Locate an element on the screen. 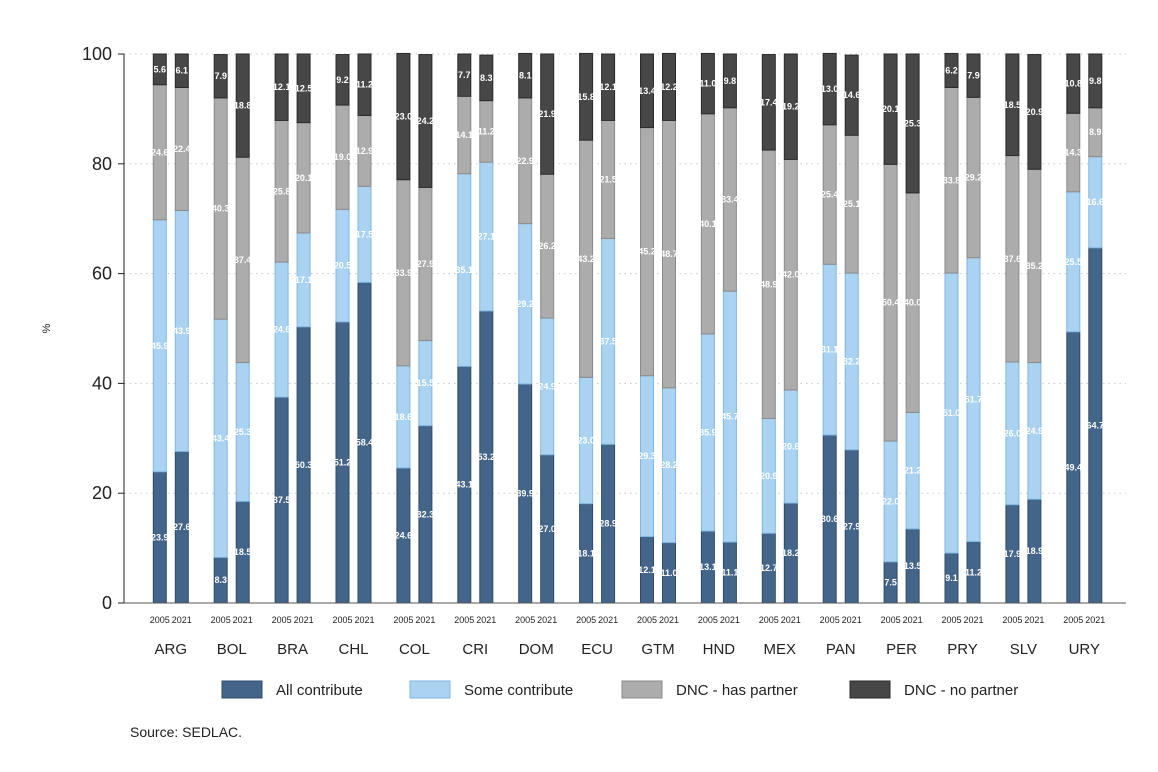 The width and height of the screenshot is (1158, 772). y-tick-label: 20 is located at coordinates (102, 493).